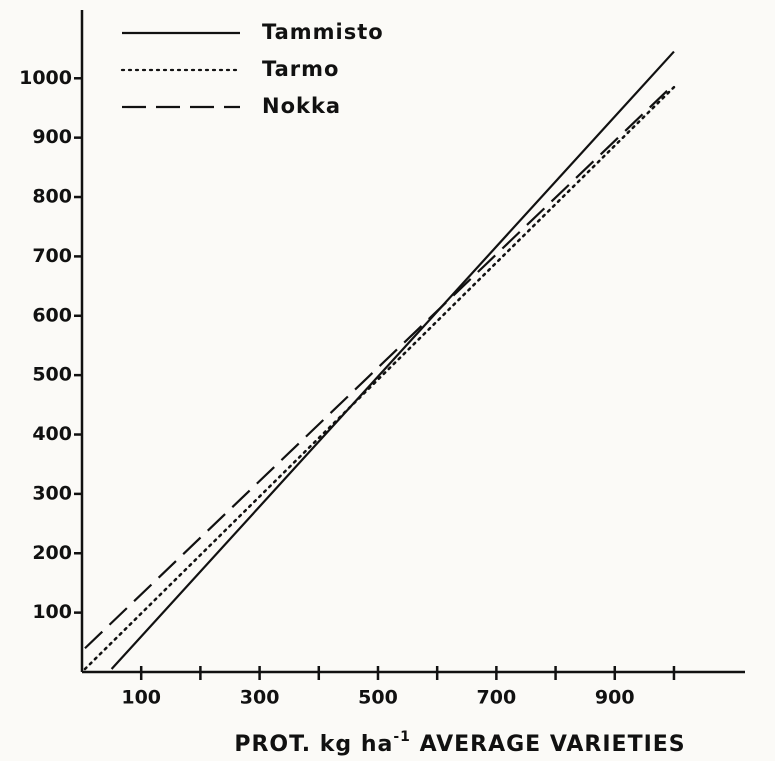 The height and width of the screenshot is (761, 775). I want to click on x-tick-label: 300, so click(260, 698).